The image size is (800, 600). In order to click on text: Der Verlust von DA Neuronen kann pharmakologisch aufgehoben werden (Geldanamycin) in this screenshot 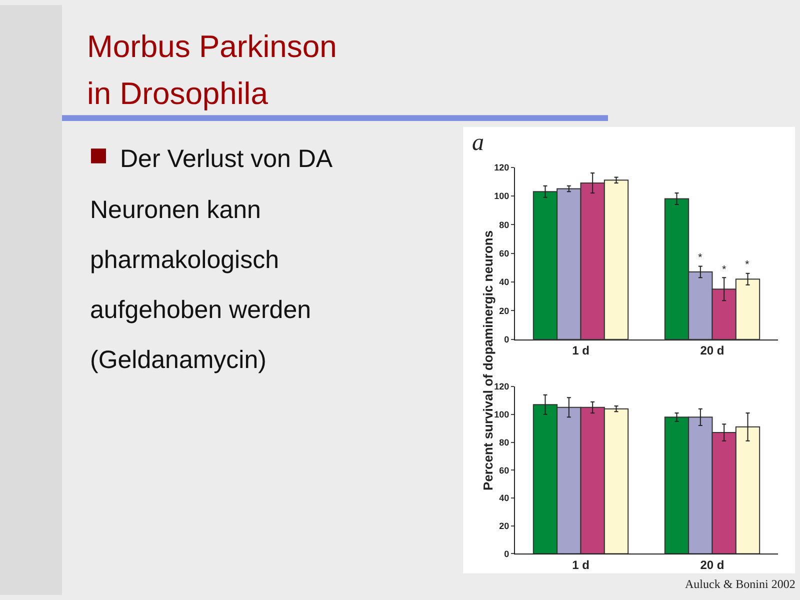, I will do `click(211, 259)`.